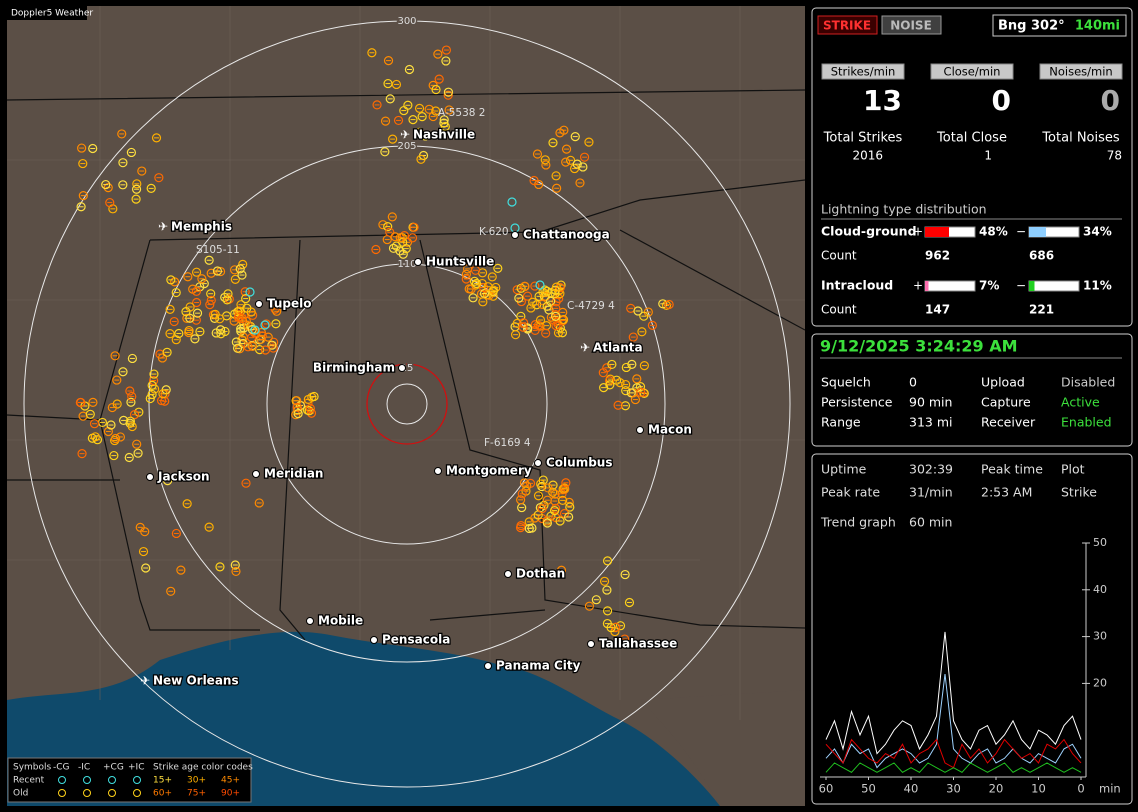 The width and height of the screenshot is (1138, 812). Describe the element at coordinates (489, 471) in the screenshot. I see `city-label: Montgomery` at that location.